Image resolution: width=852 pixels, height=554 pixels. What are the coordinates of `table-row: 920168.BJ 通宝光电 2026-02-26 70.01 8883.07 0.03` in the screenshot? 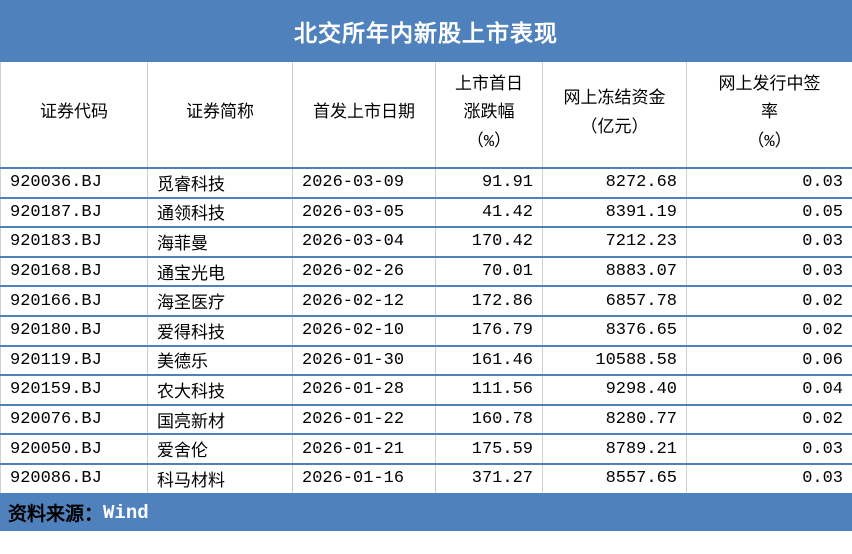 It's located at (426, 272).